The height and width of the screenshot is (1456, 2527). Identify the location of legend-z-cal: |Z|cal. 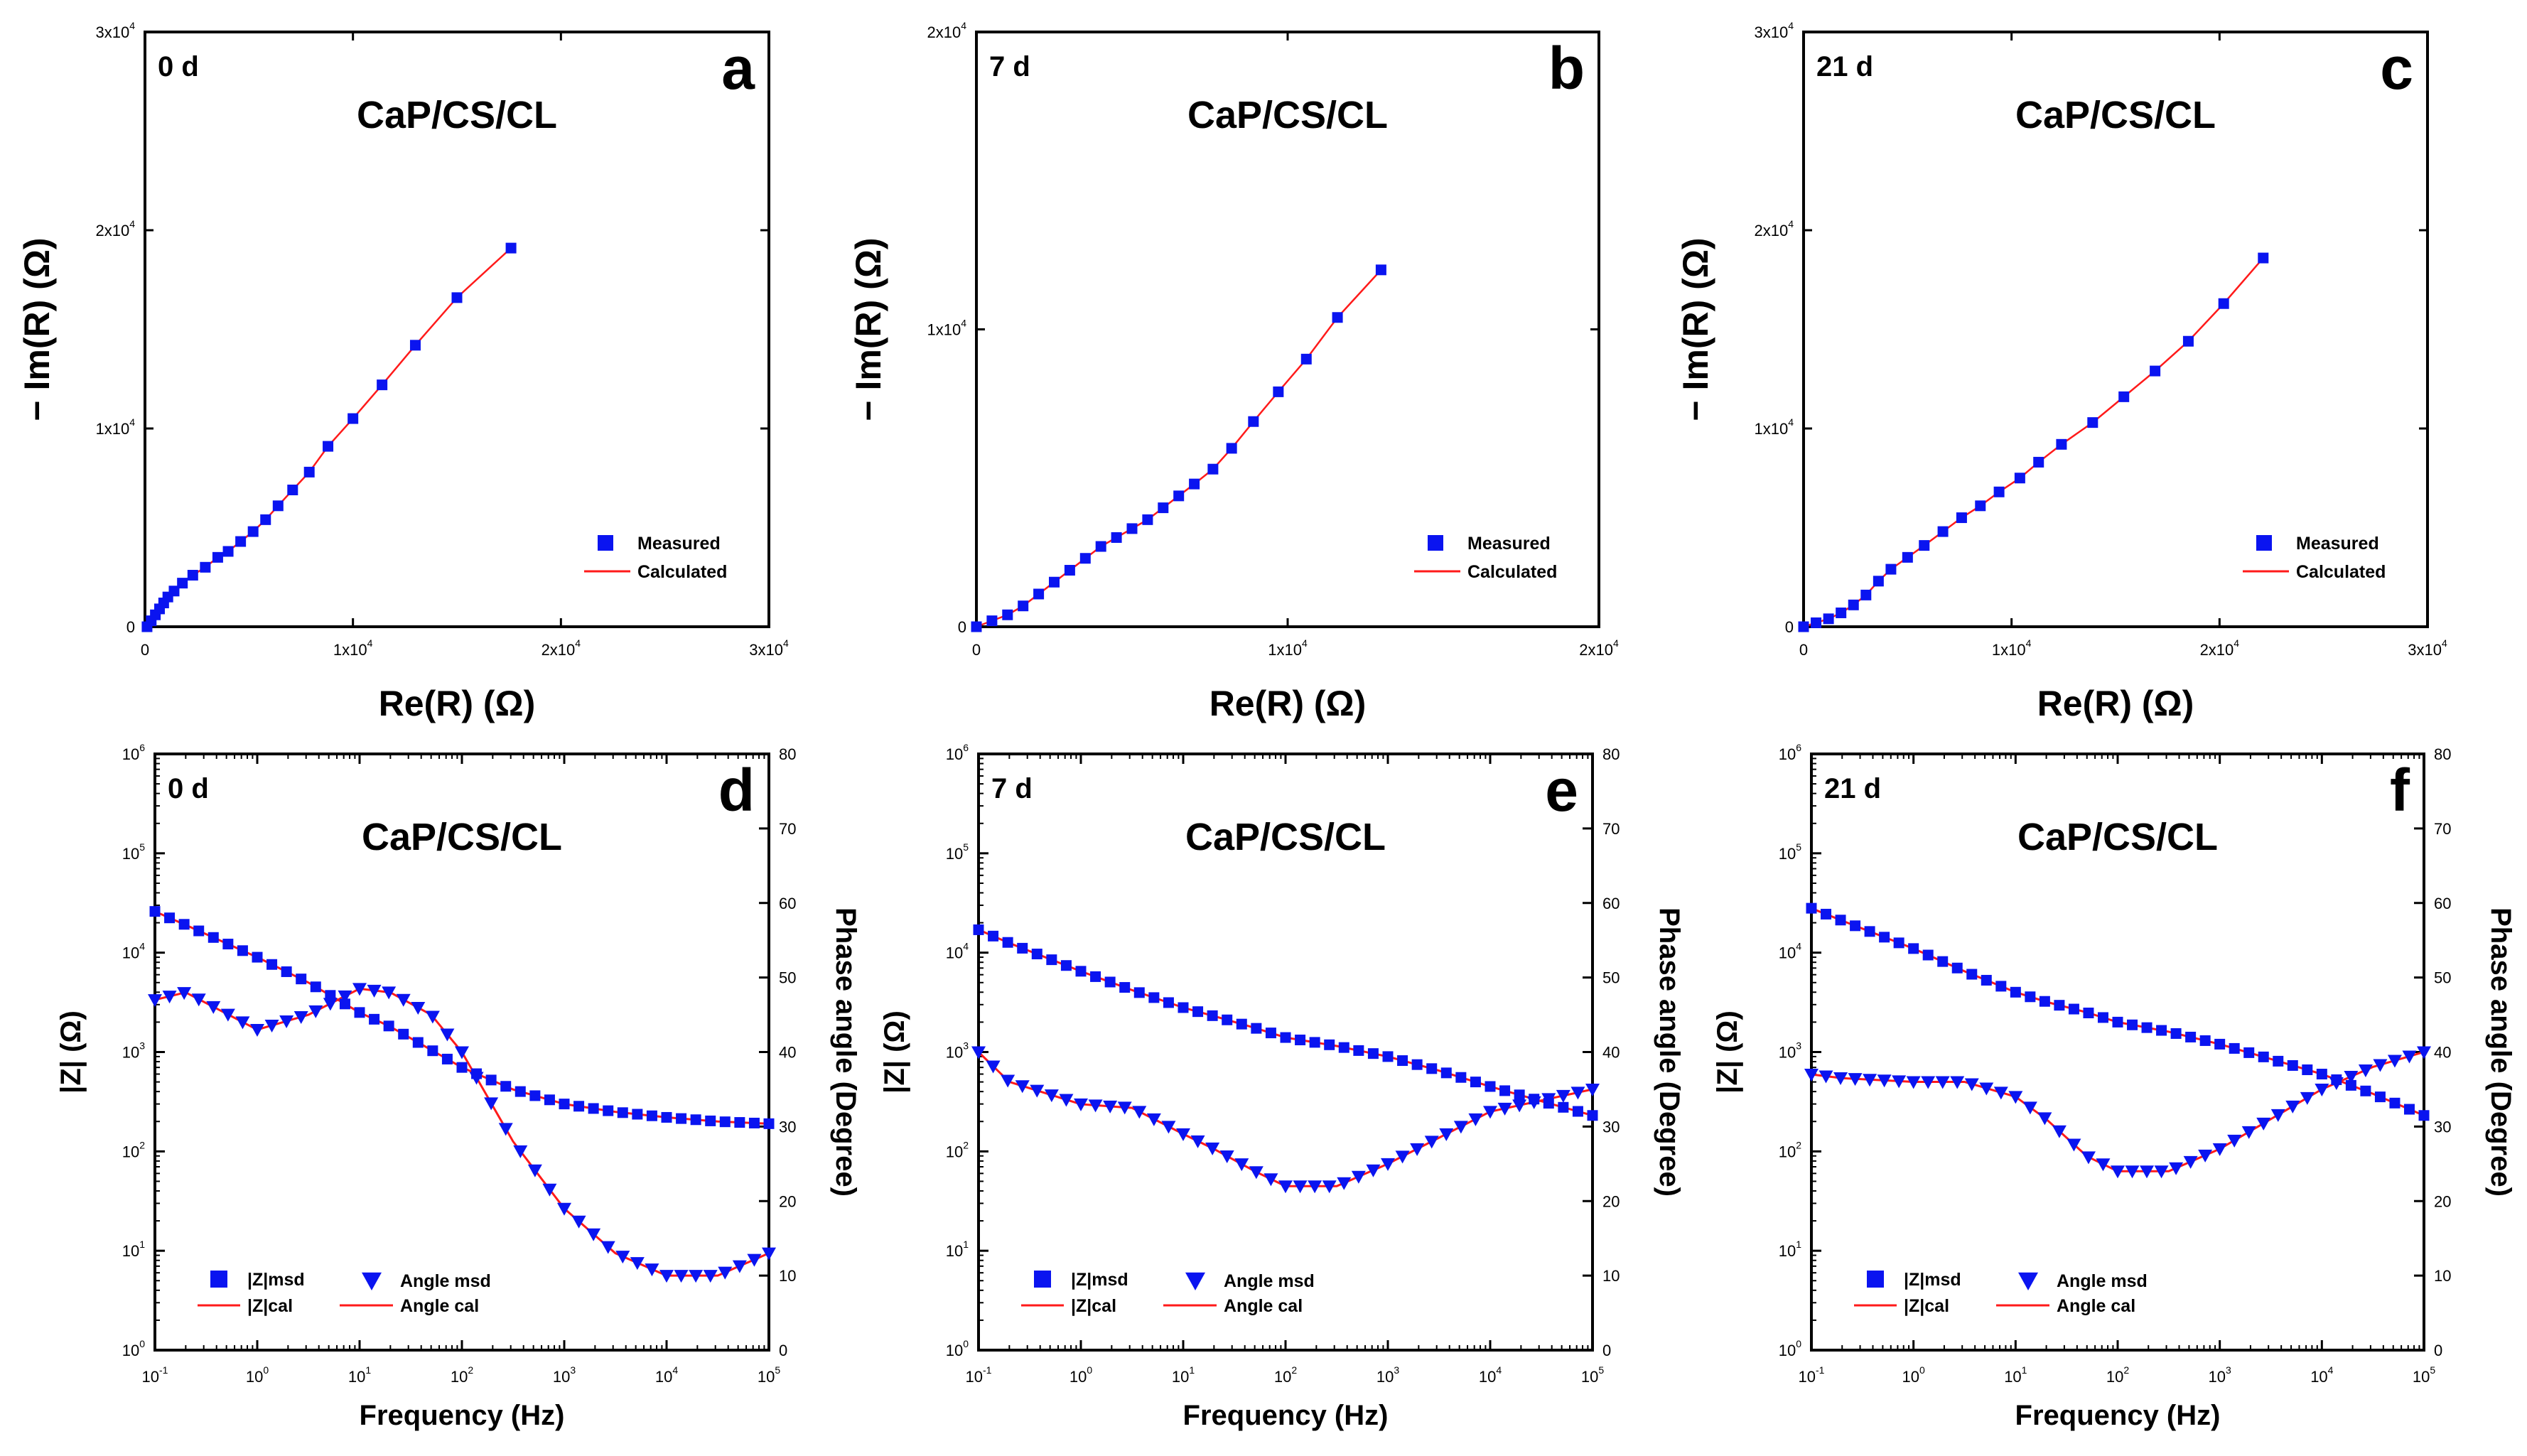
(1093, 1306).